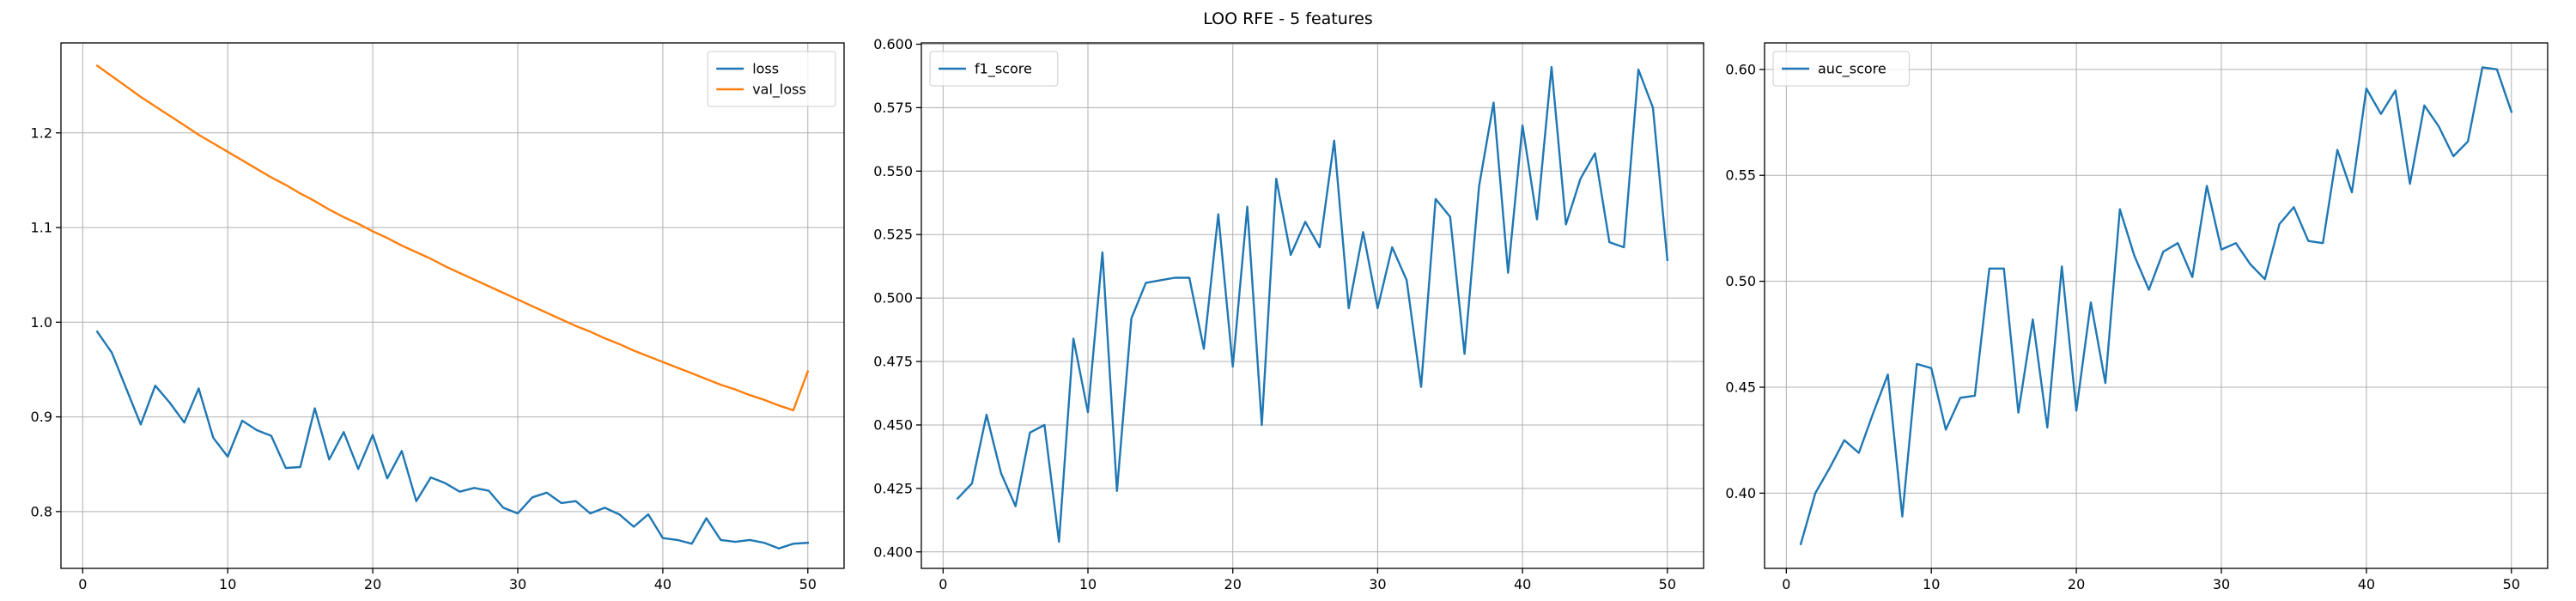  Describe the element at coordinates (1852, 69) in the screenshot. I see `legend-label: auc_score` at that location.